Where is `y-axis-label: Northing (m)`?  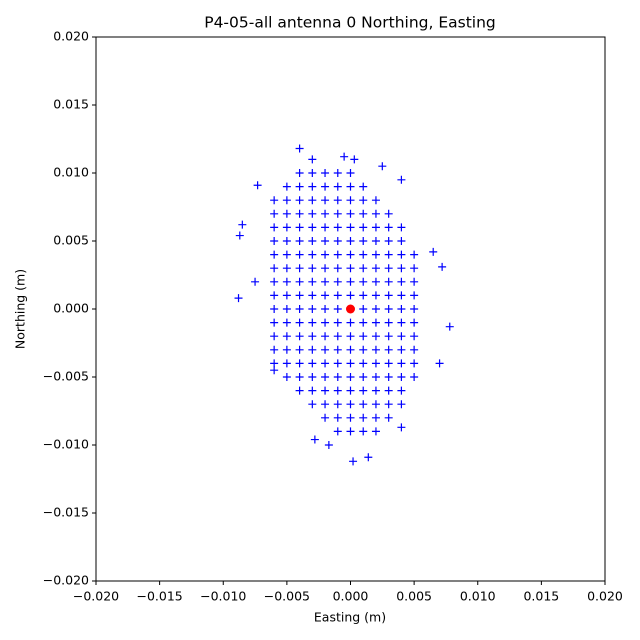
y-axis-label: Northing (m) is located at coordinates (20, 309).